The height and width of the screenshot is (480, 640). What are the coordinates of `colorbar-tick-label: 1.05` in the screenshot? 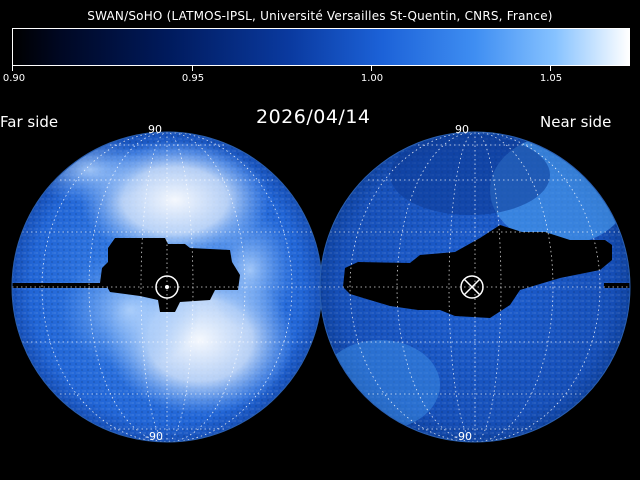 It's located at (551, 78).